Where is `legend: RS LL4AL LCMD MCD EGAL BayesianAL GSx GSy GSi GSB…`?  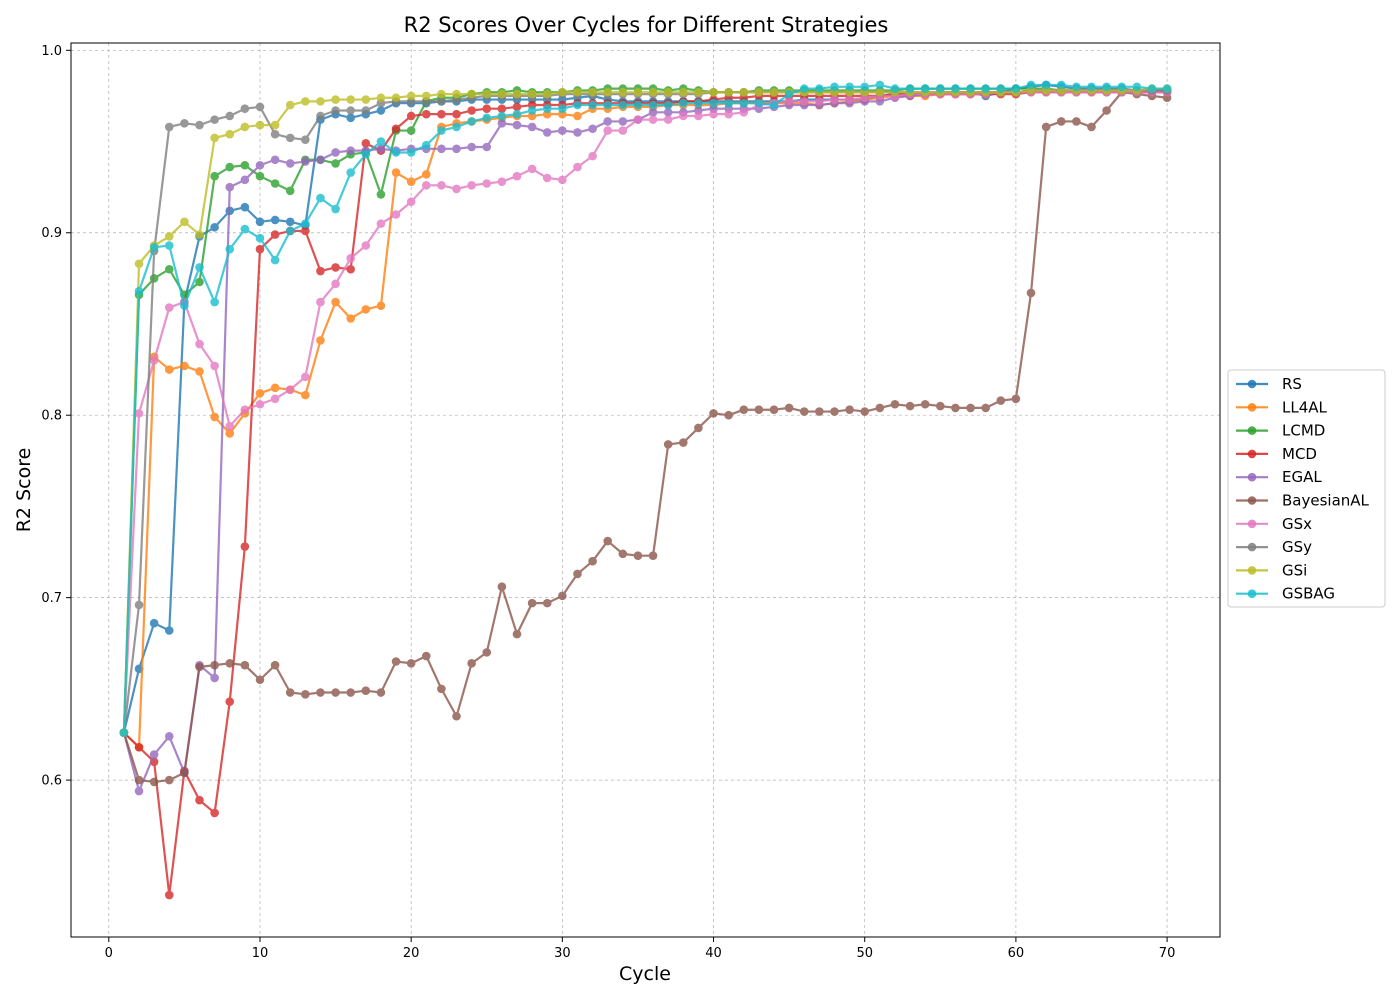
legend: RS LL4AL LCMD MCD EGAL BayesianAL GSx GSy GSi GSB… is located at coordinates (1306, 488).